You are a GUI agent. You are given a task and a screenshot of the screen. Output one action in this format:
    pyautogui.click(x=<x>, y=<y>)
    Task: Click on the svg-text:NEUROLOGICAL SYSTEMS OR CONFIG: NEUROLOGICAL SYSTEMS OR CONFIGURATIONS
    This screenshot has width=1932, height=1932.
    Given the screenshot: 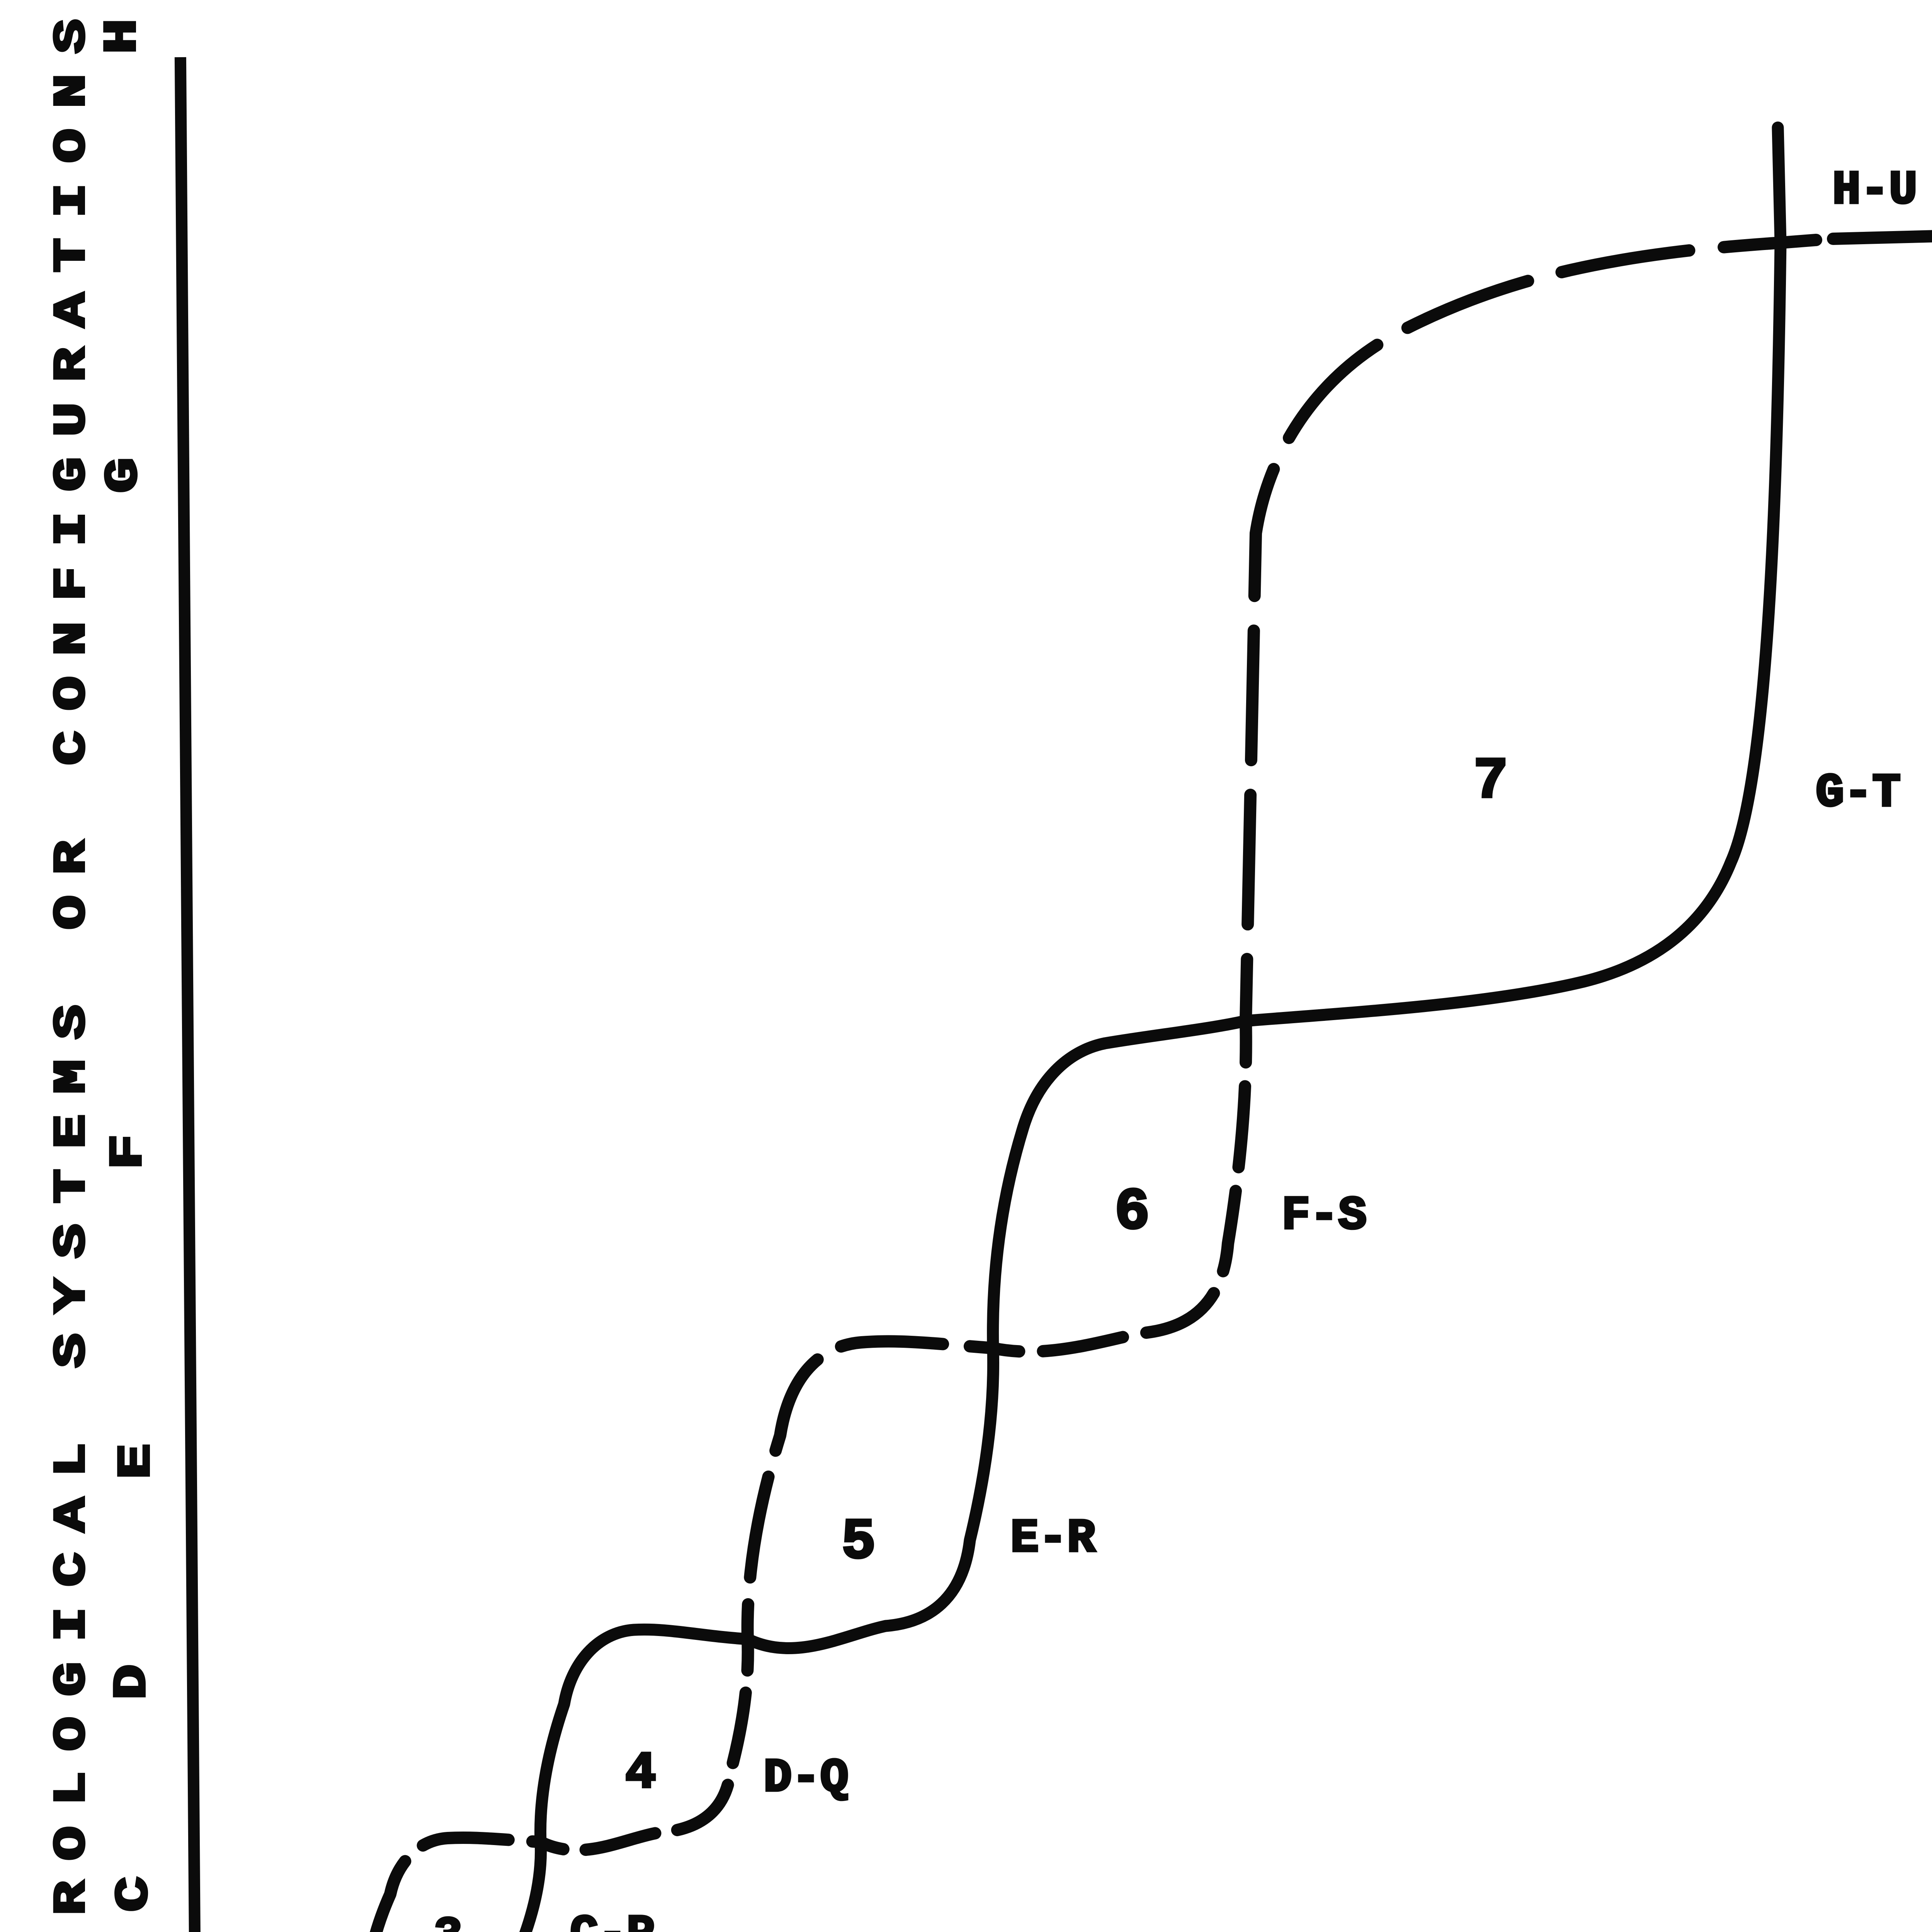 What is the action you would take?
    pyautogui.click(x=72, y=966)
    